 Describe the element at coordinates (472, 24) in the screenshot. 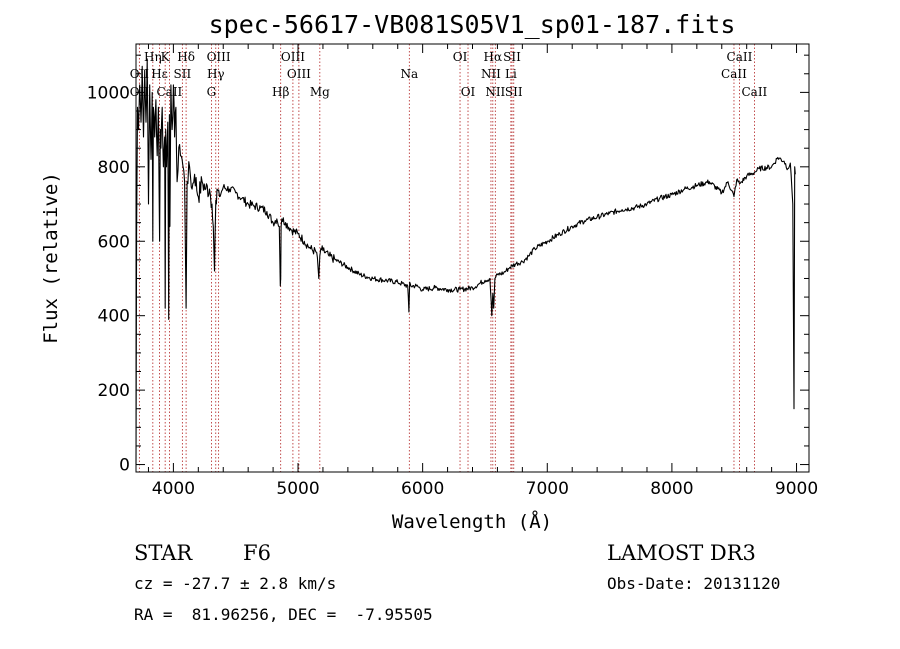

I see `chart-title: spec-56617-VB081S05V1_sp01-187.fits` at that location.